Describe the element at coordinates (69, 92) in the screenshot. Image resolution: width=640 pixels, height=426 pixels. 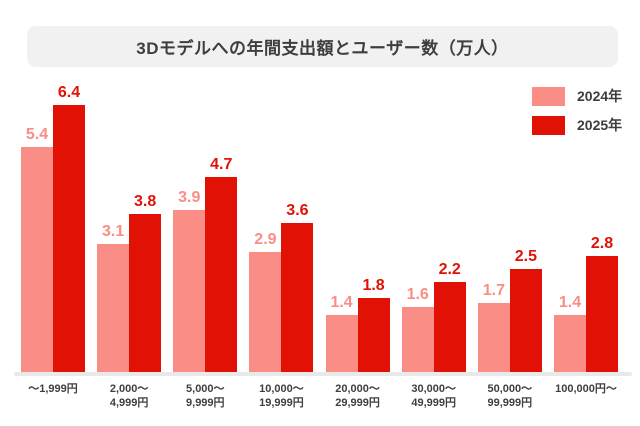
I see `value-label: 6.4` at that location.